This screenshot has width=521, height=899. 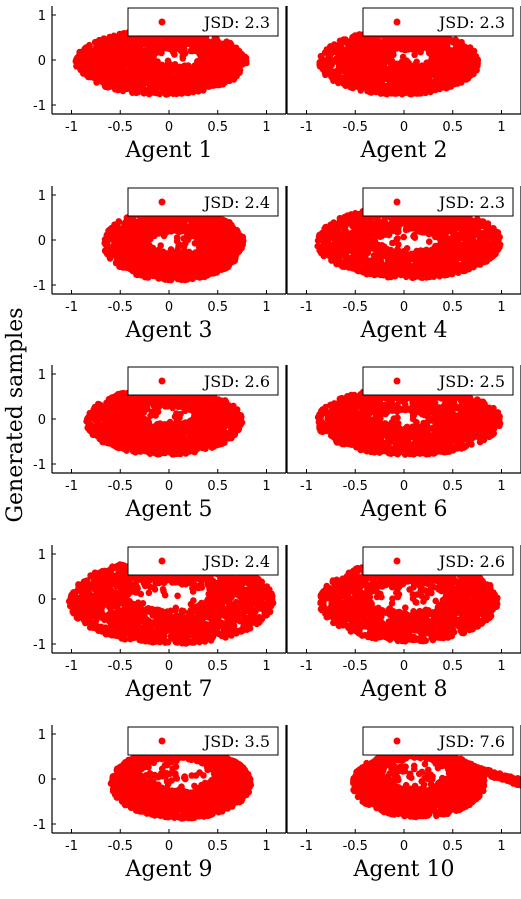 What do you see at coordinates (15, 414) in the screenshot?
I see `y-axis-label: Generated samples` at bounding box center [15, 414].